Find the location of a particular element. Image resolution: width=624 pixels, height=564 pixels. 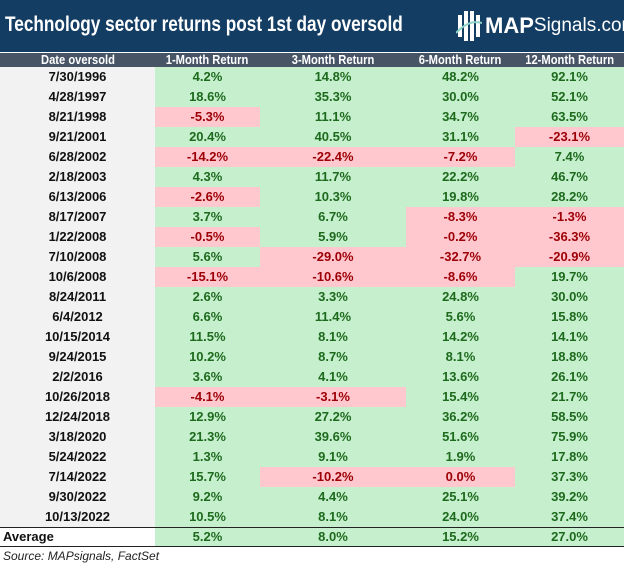

return-cell: 14.8% is located at coordinates (333, 77).